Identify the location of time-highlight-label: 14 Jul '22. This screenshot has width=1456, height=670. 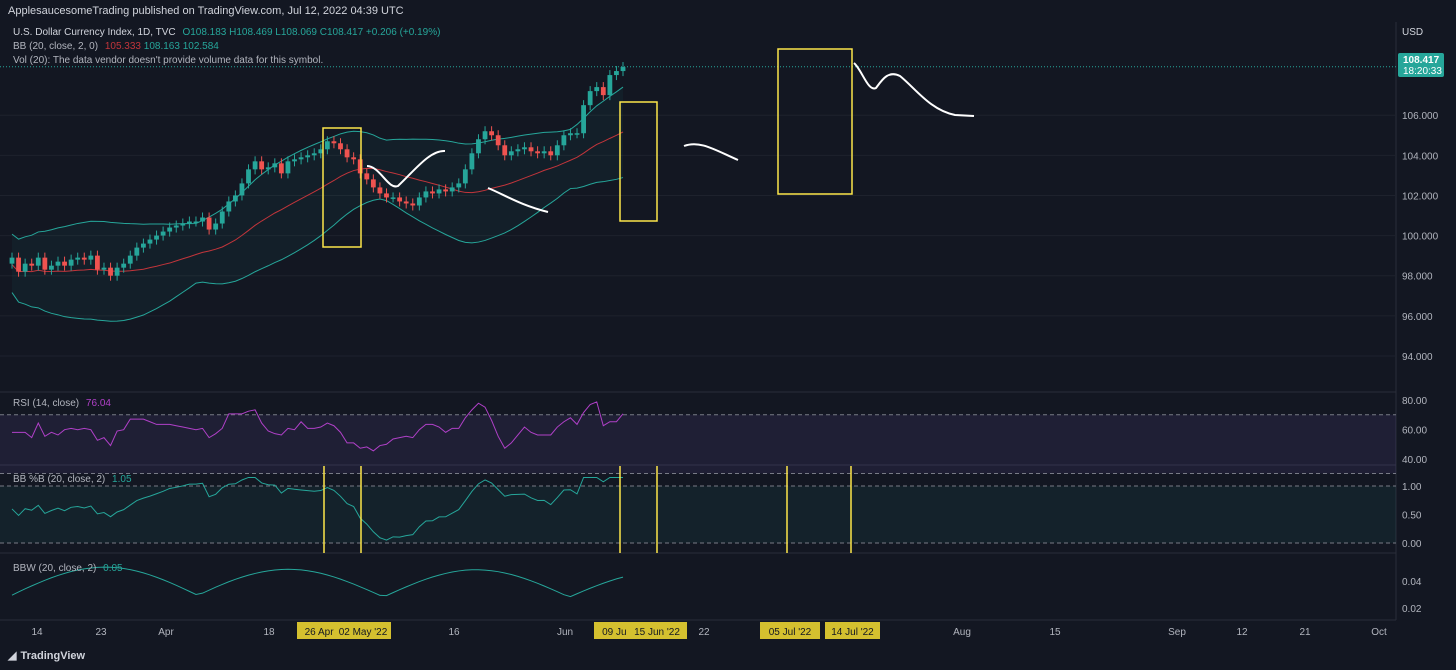
(852, 632).